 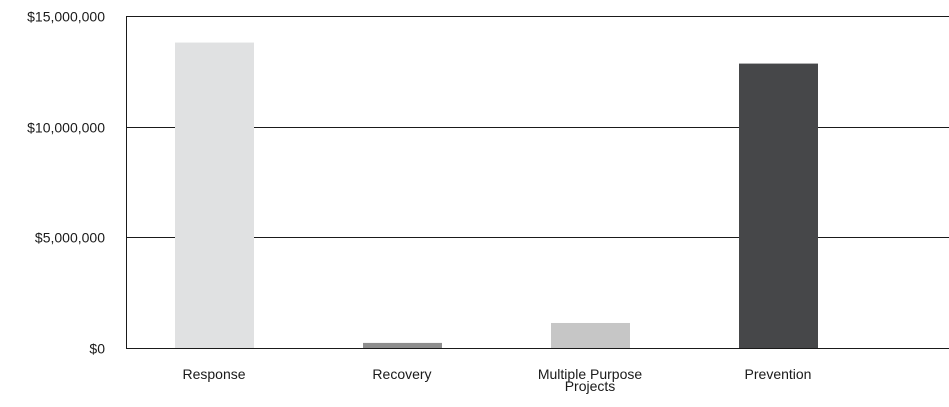 I want to click on x-tick-label: Response, so click(x=213, y=374).